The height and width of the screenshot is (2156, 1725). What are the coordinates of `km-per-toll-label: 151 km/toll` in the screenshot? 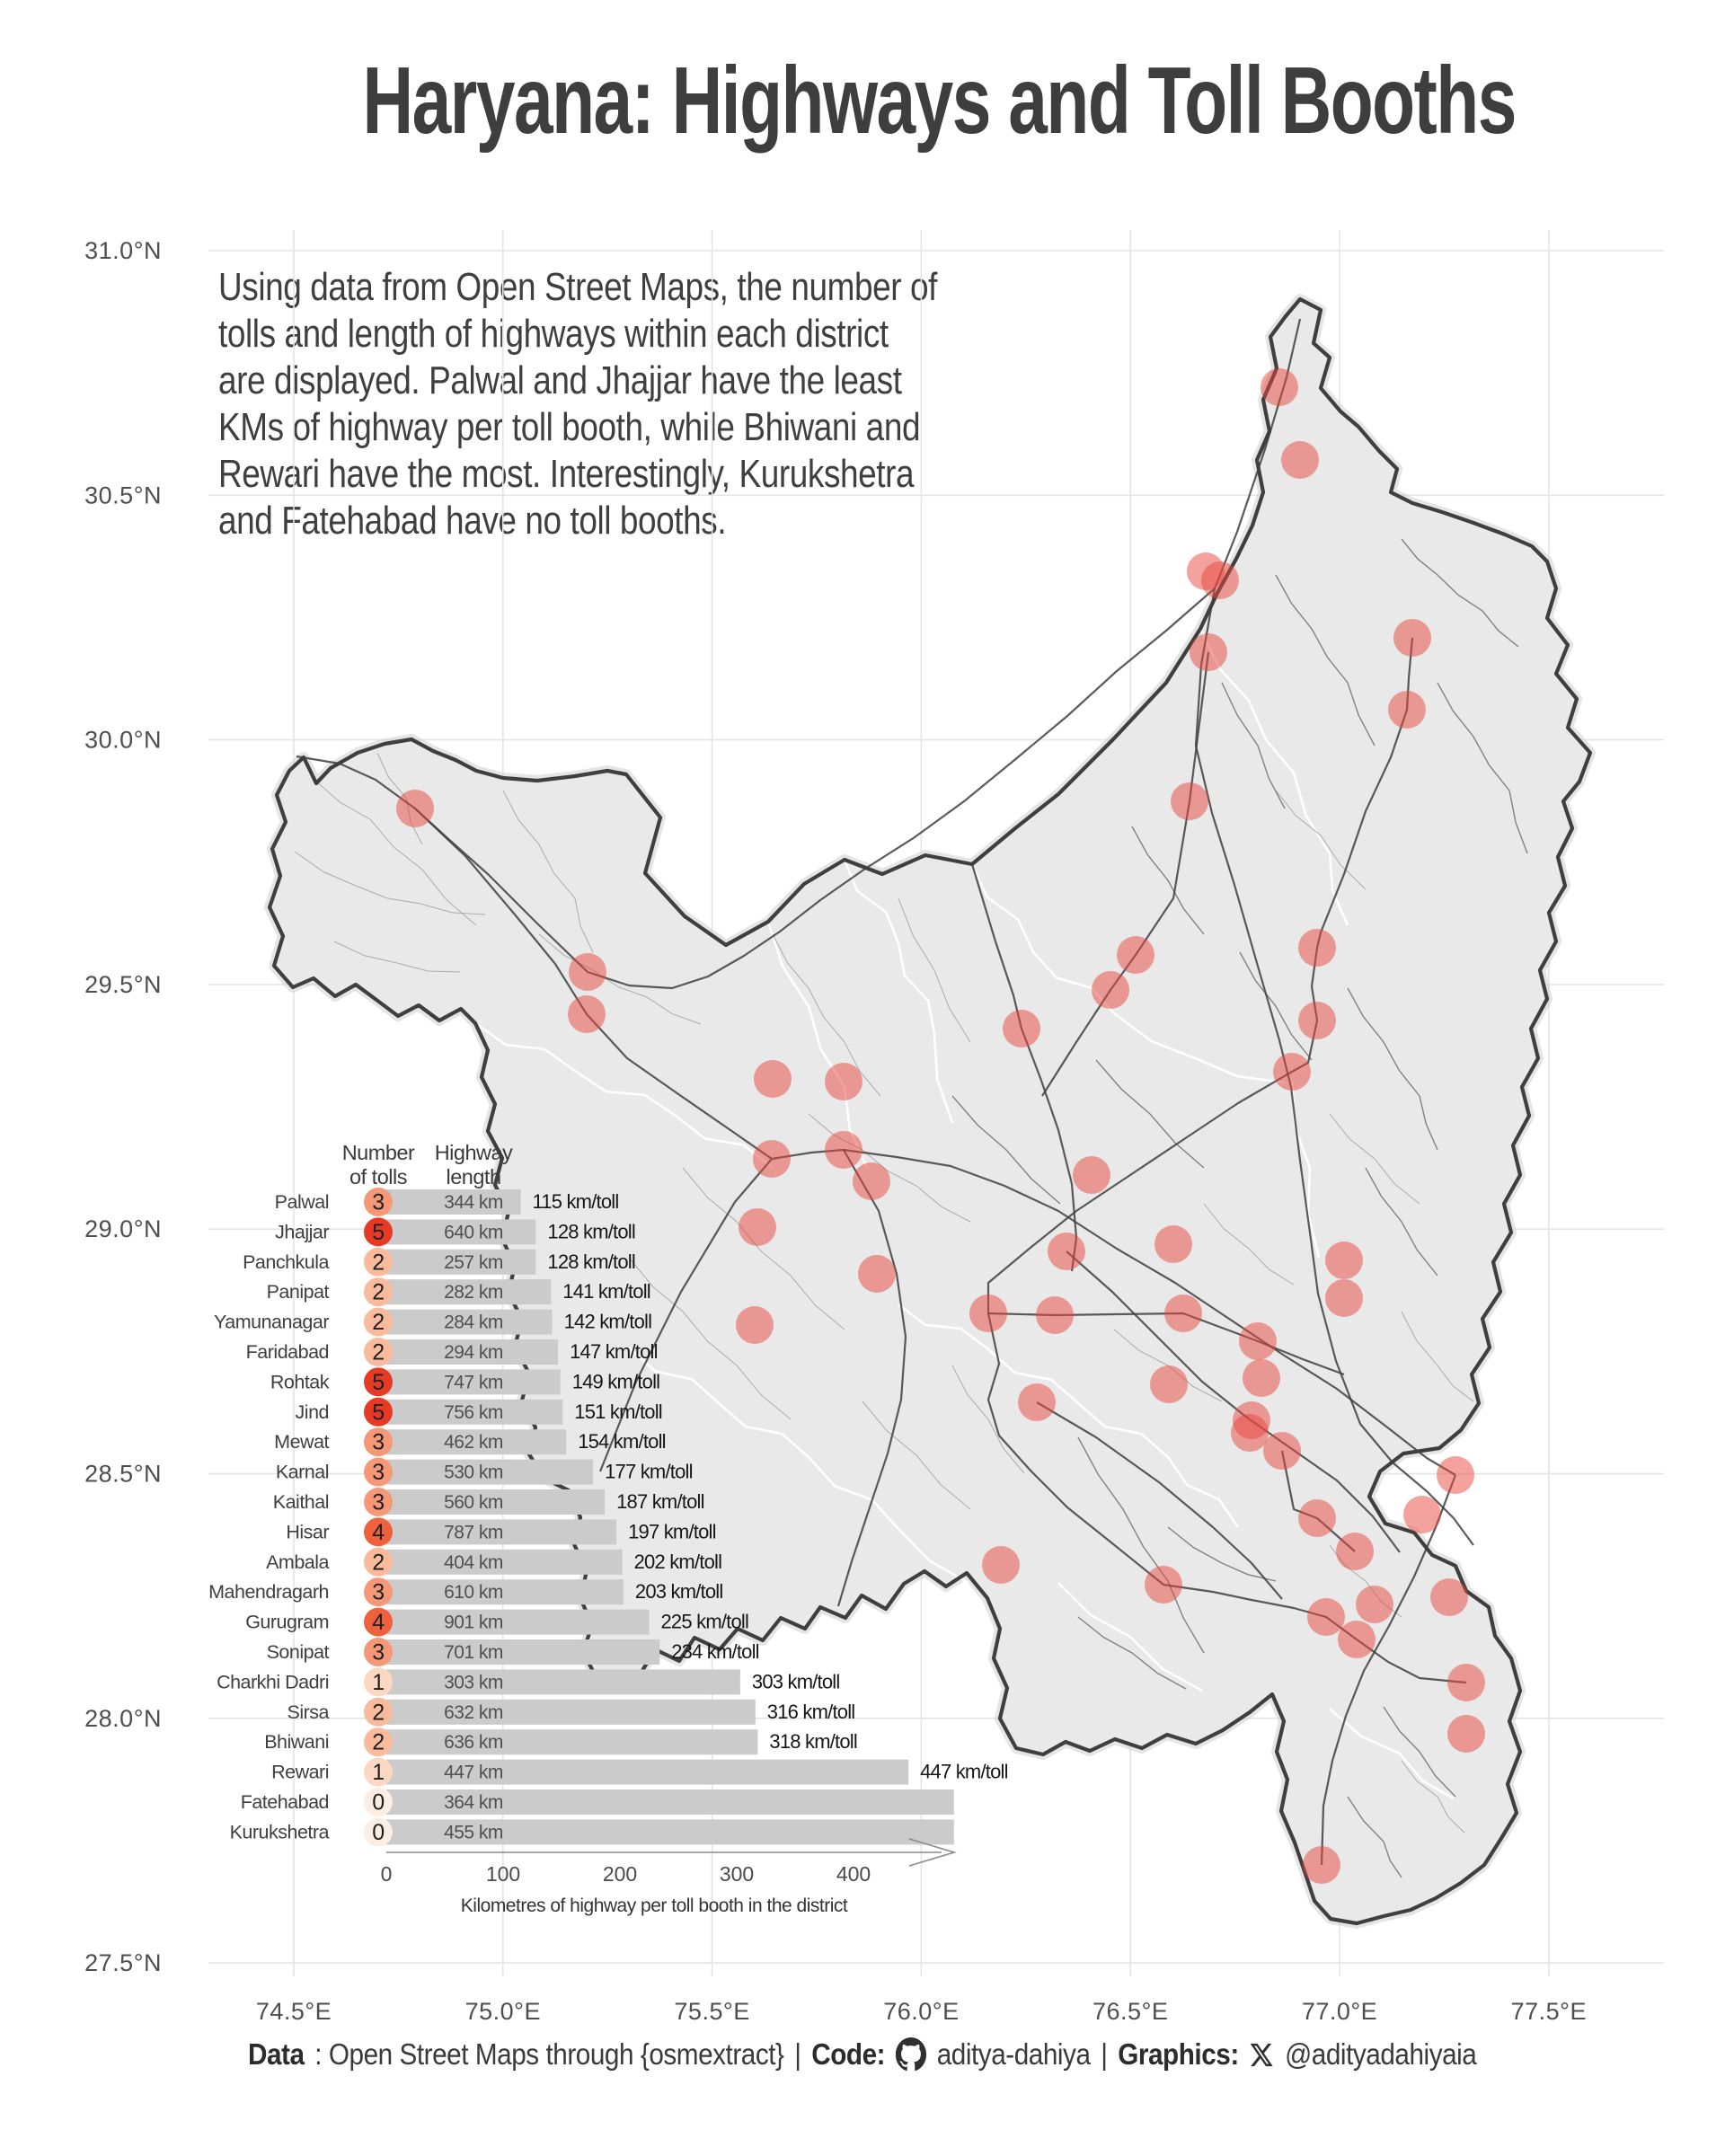 It's located at (618, 1412).